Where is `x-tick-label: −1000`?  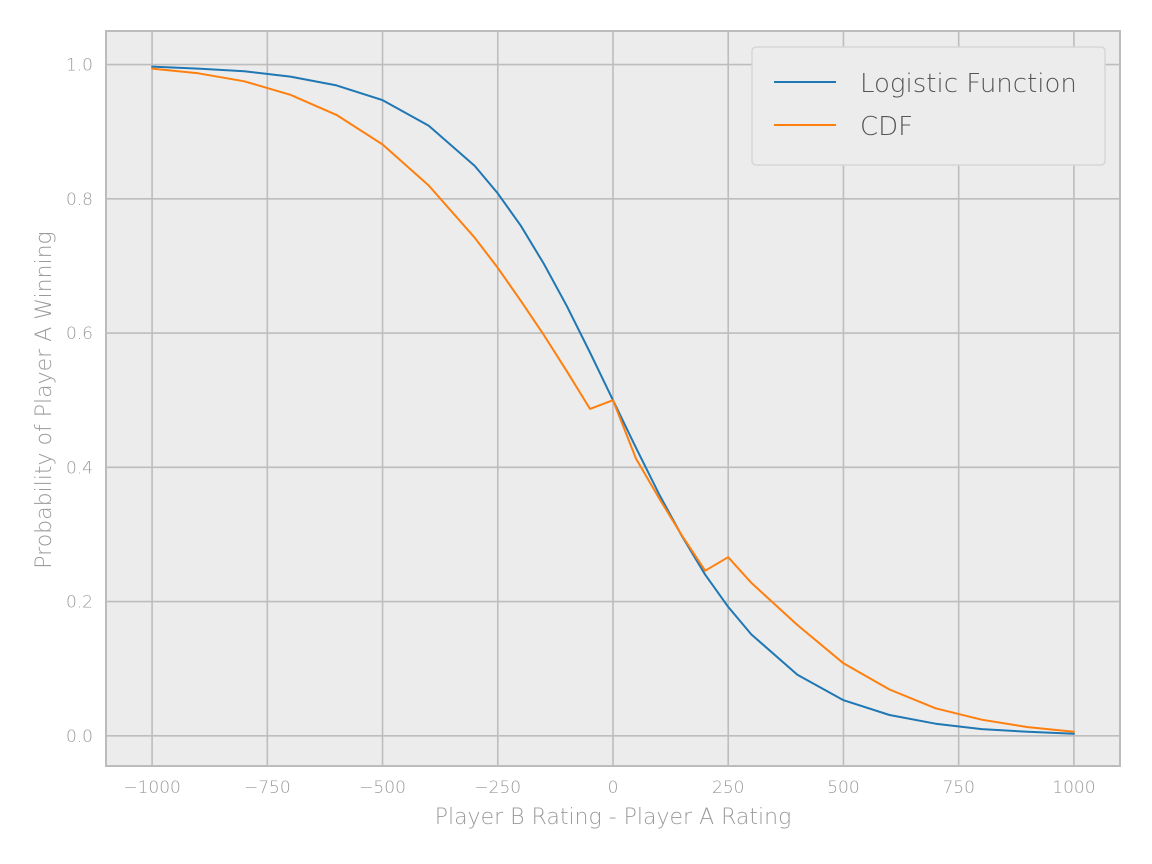 x-tick-label: −1000 is located at coordinates (152, 788).